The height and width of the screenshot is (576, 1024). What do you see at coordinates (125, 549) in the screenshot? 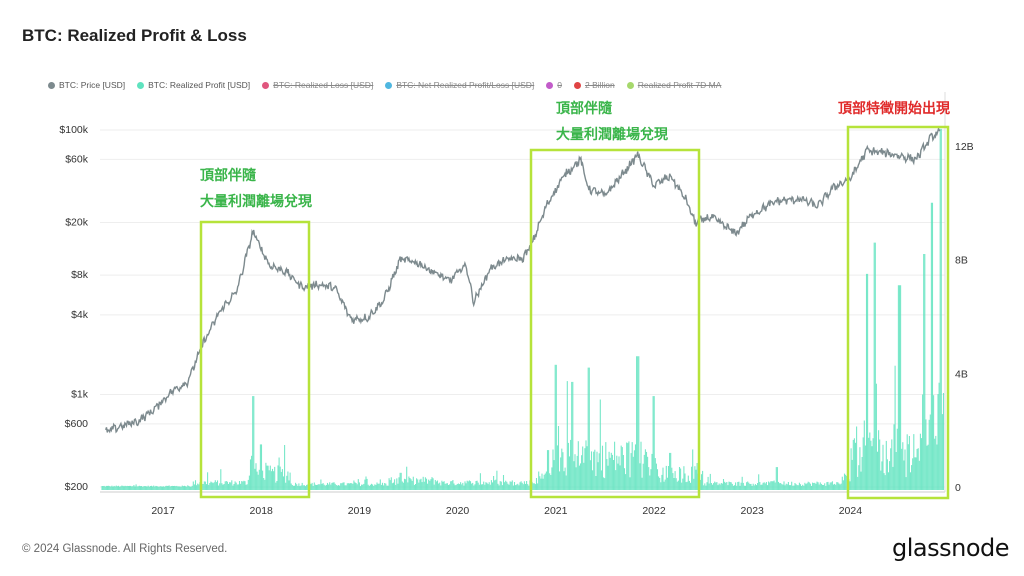
I see `copyright-text: © 2024 Glassnode. All Rights Reserved.` at bounding box center [125, 549].